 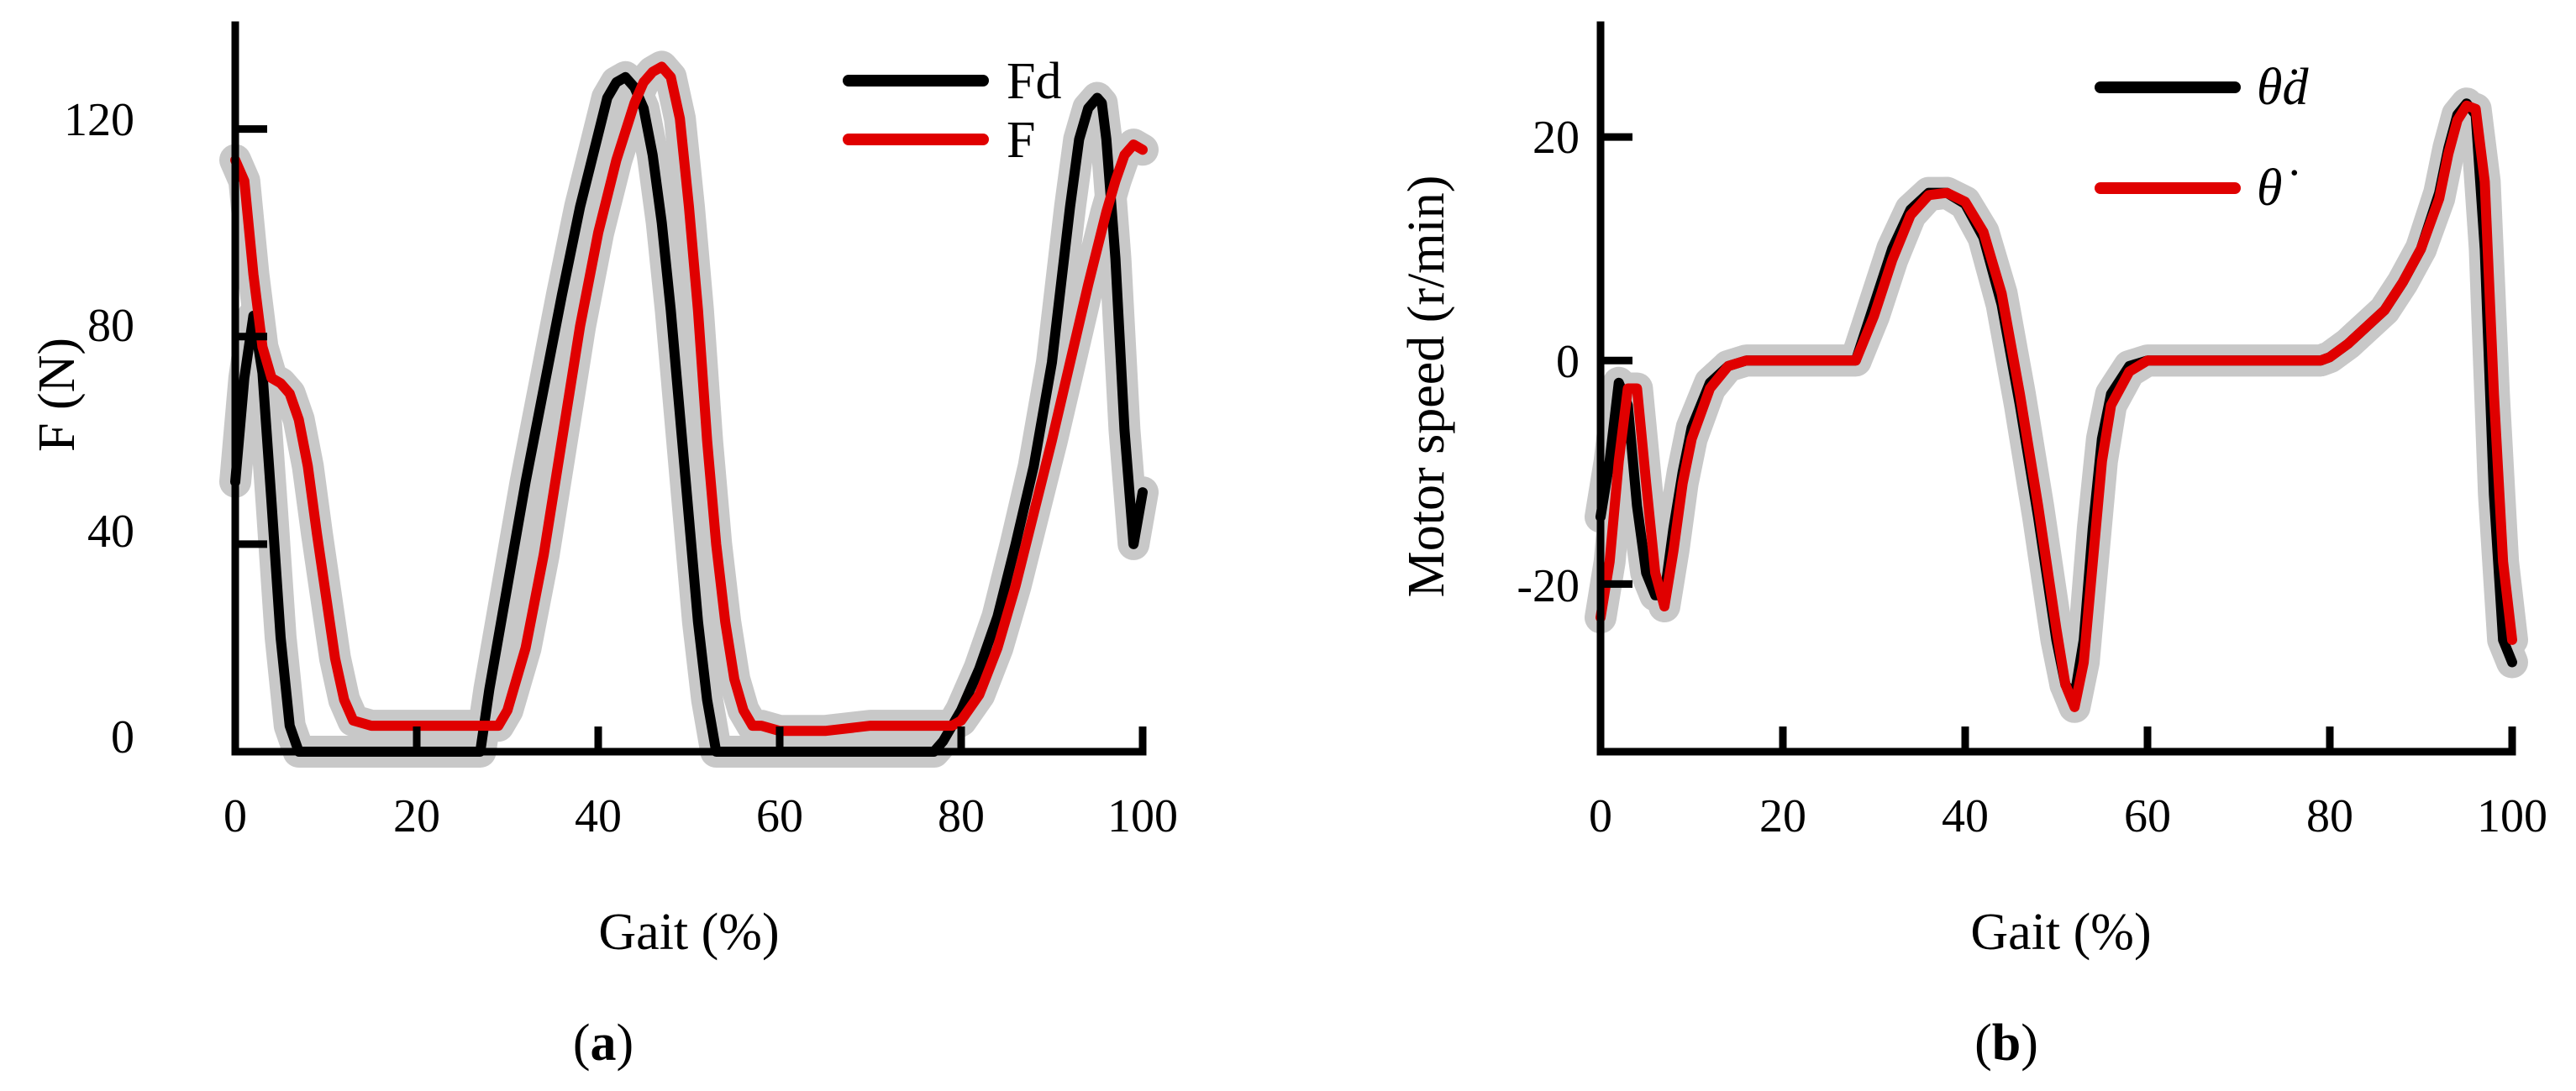 What do you see at coordinates (1034, 81) in the screenshot?
I see `legend-label-fd: Fd` at bounding box center [1034, 81].